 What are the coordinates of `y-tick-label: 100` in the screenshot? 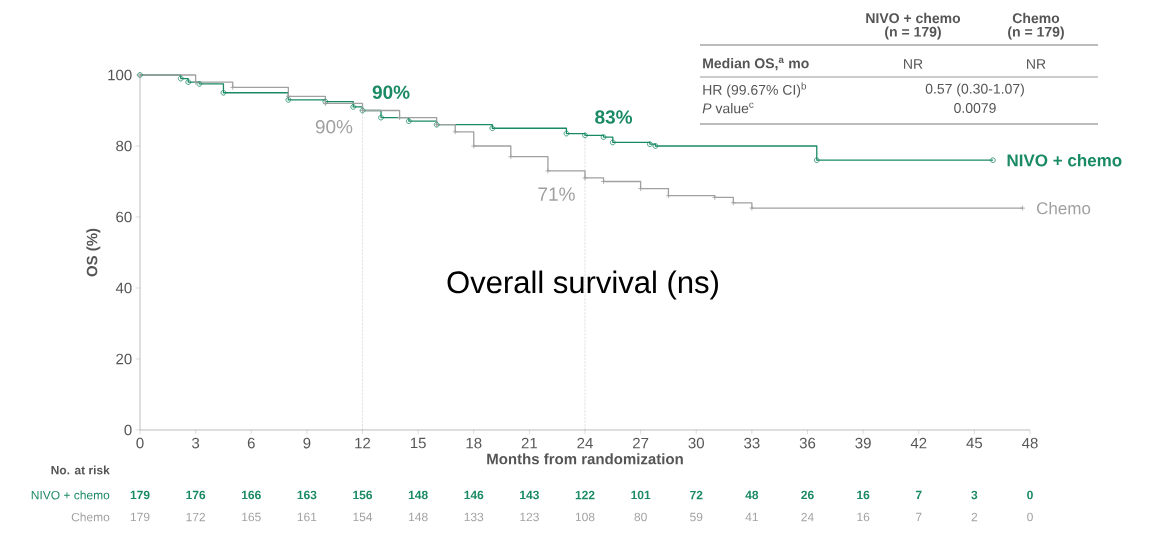 It's located at (120, 75).